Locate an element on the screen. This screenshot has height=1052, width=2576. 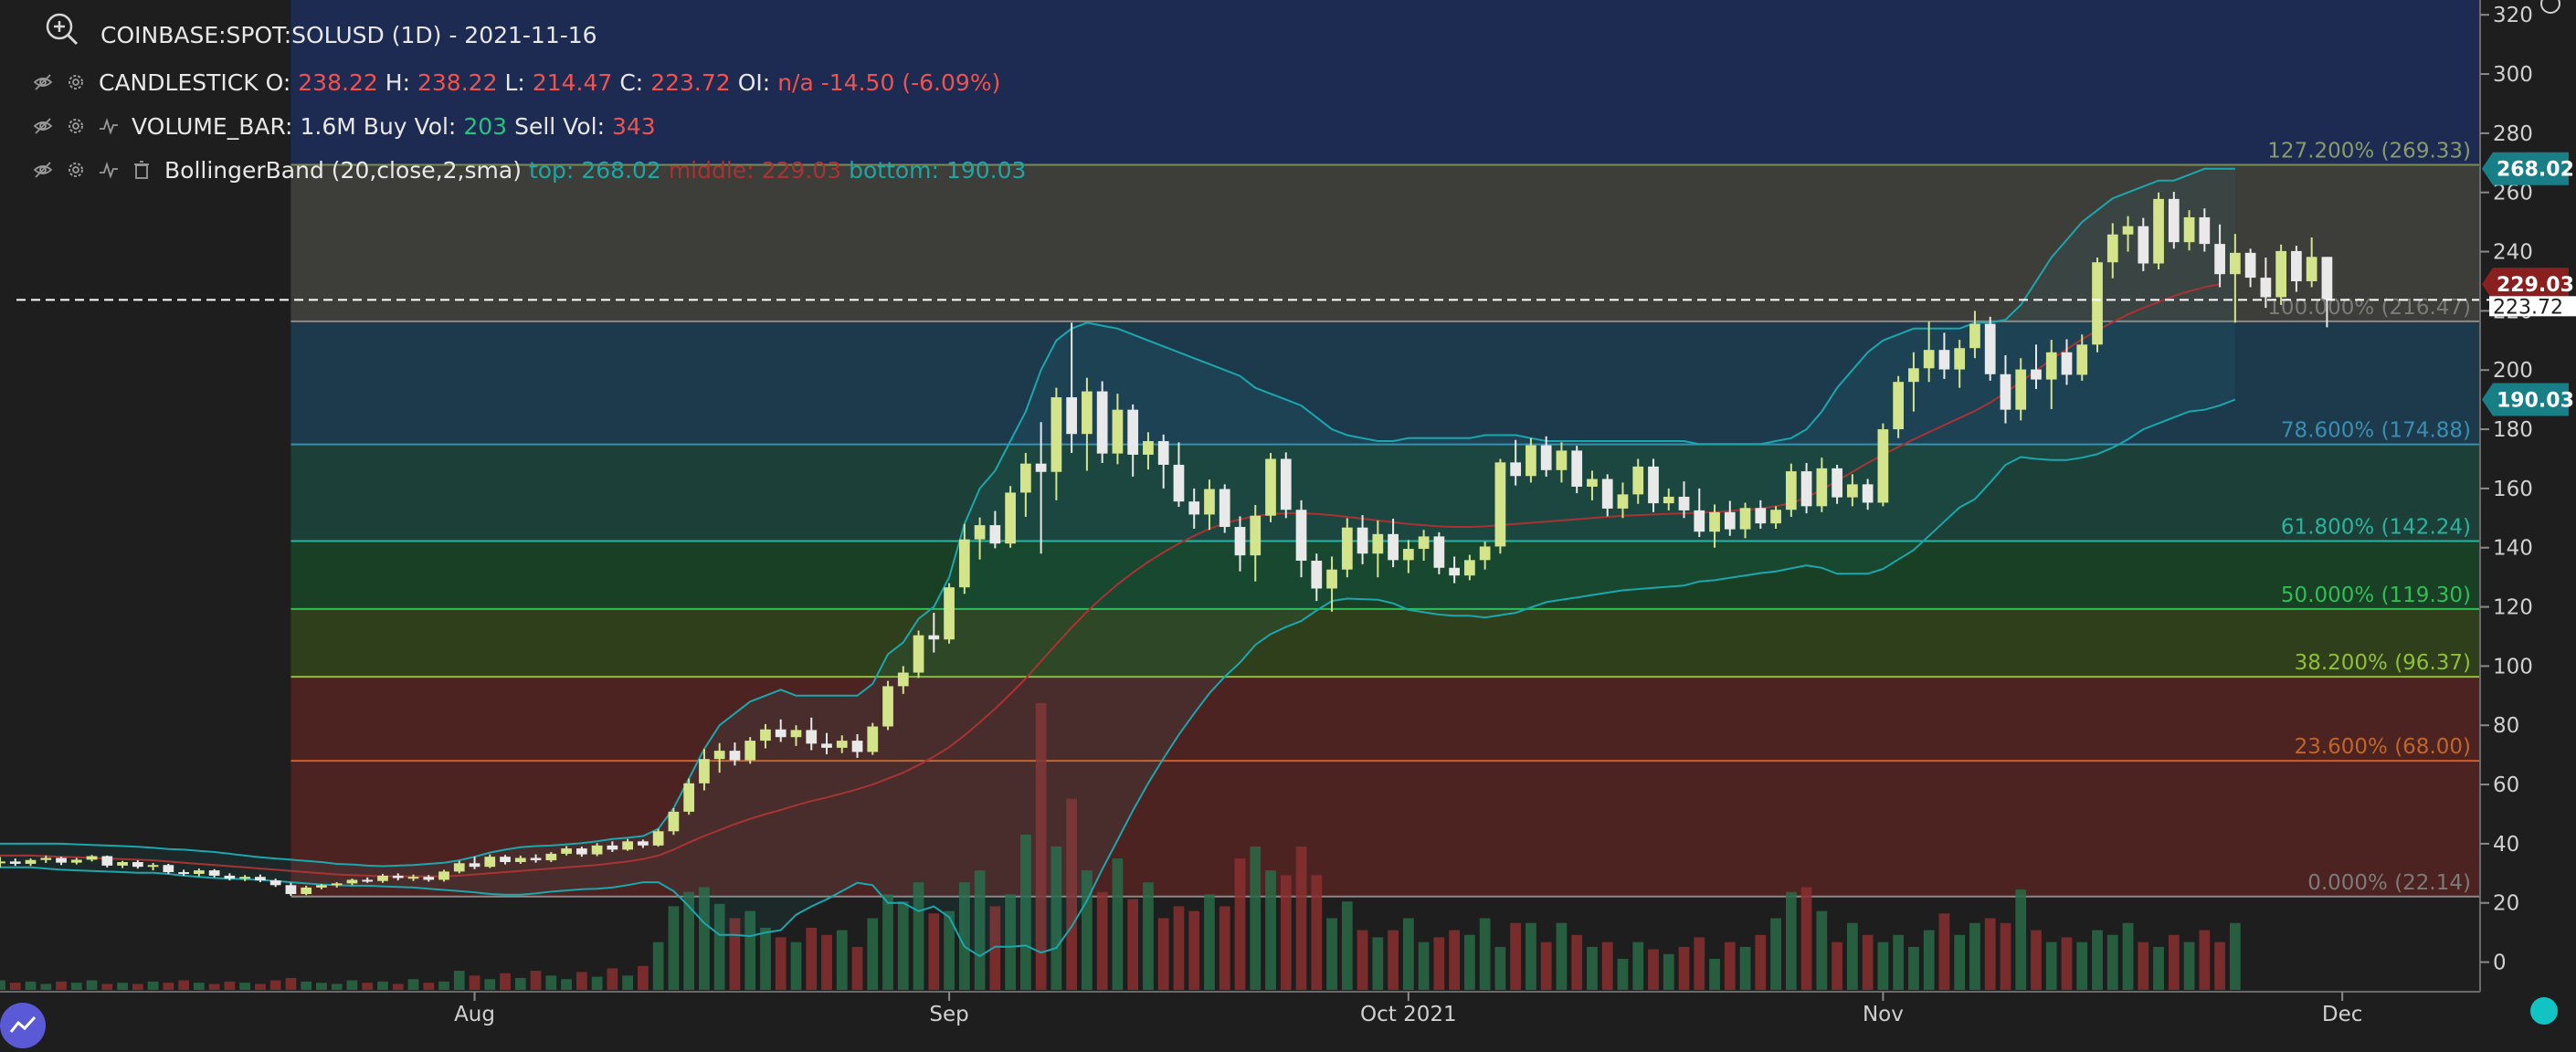
symbol-title-row: COINBASE:SPOT:SOLUSD (1D) - 2021-11-16 is located at coordinates (352, 34).